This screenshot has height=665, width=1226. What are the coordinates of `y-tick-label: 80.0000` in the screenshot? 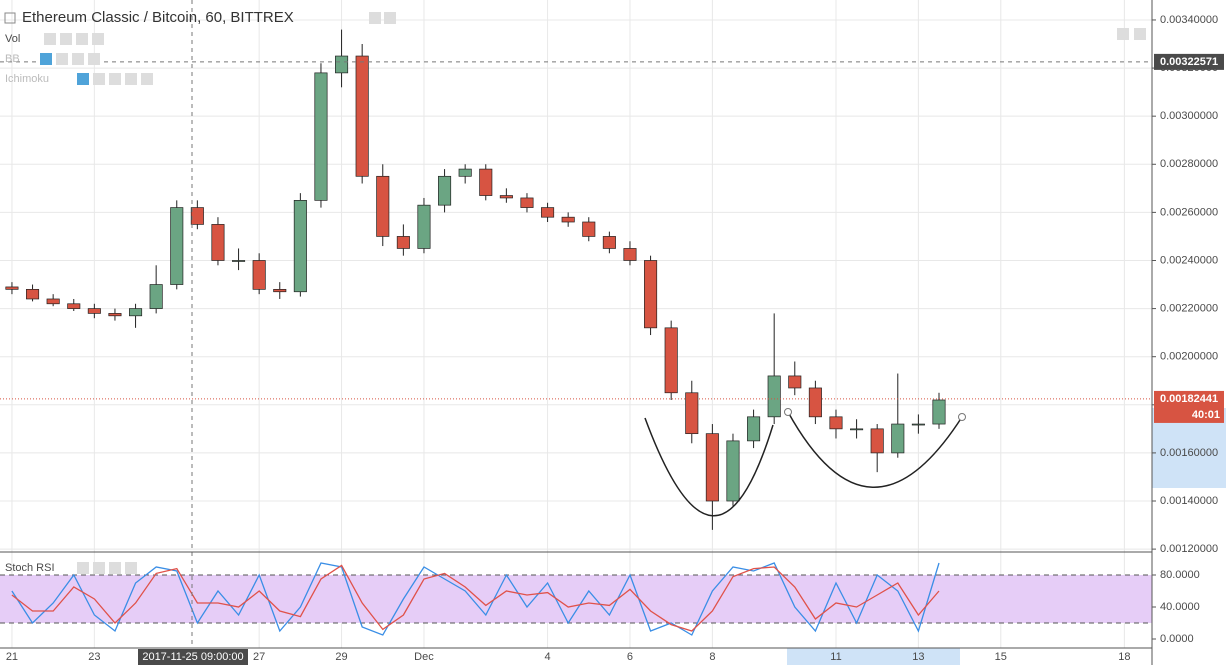 It's located at (1180, 575).